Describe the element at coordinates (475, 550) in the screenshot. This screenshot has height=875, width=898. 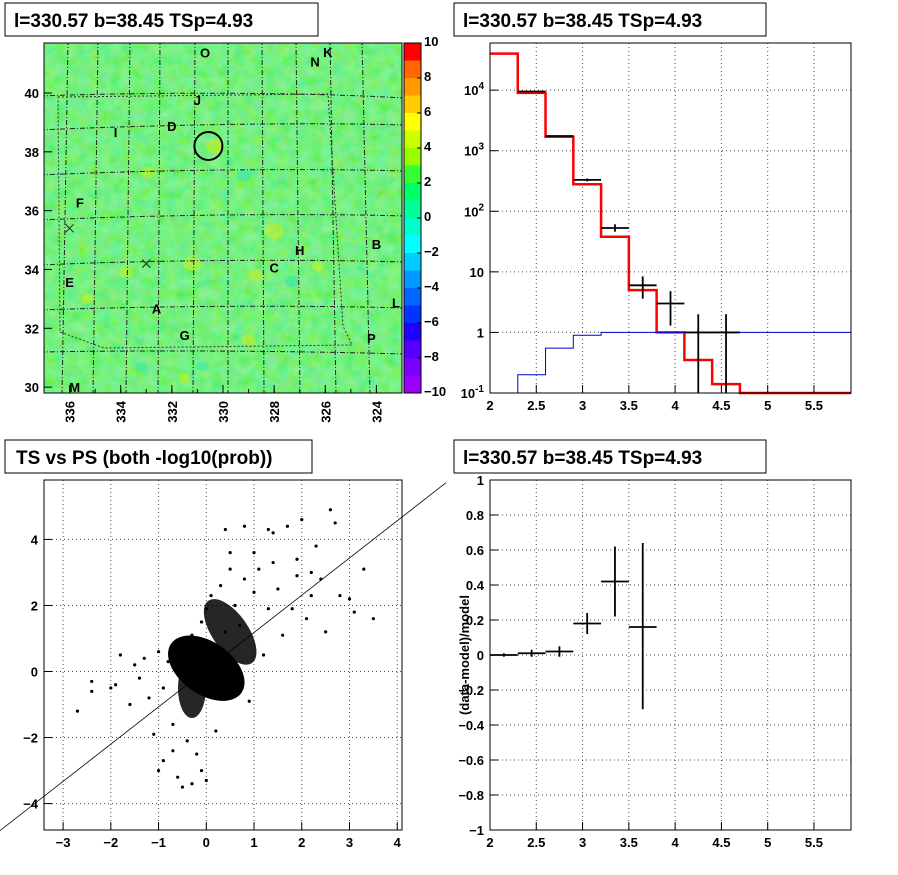
I see `residual-y-tick-label: 0.6` at that location.